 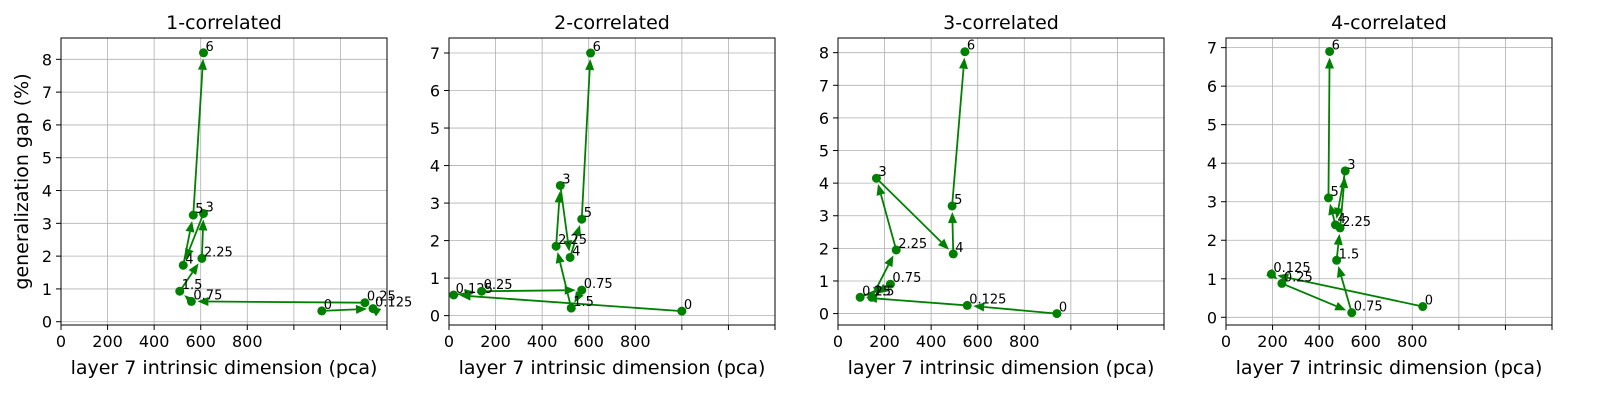 What do you see at coordinates (47, 289) in the screenshot?
I see `y-tick-label: 1` at bounding box center [47, 289].